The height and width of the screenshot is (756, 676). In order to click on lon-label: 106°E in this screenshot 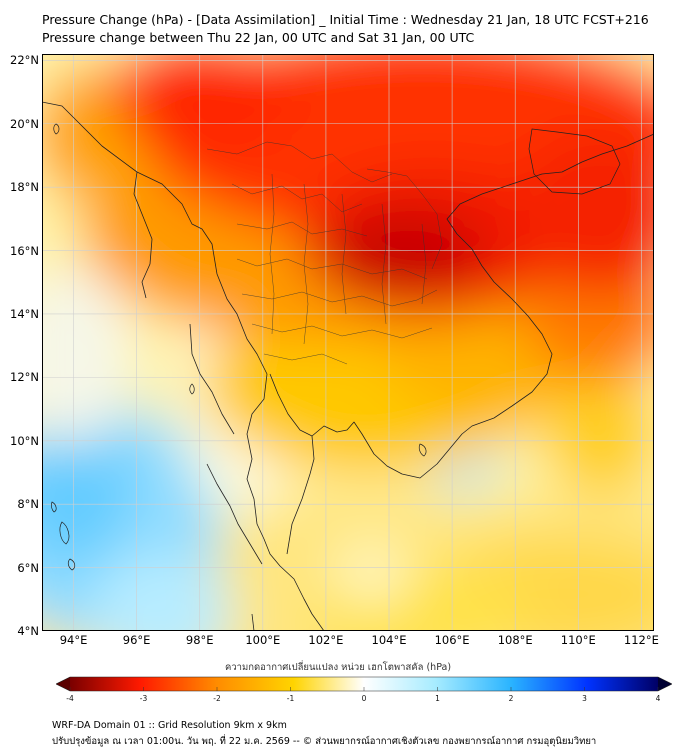, I will do `click(452, 640)`.